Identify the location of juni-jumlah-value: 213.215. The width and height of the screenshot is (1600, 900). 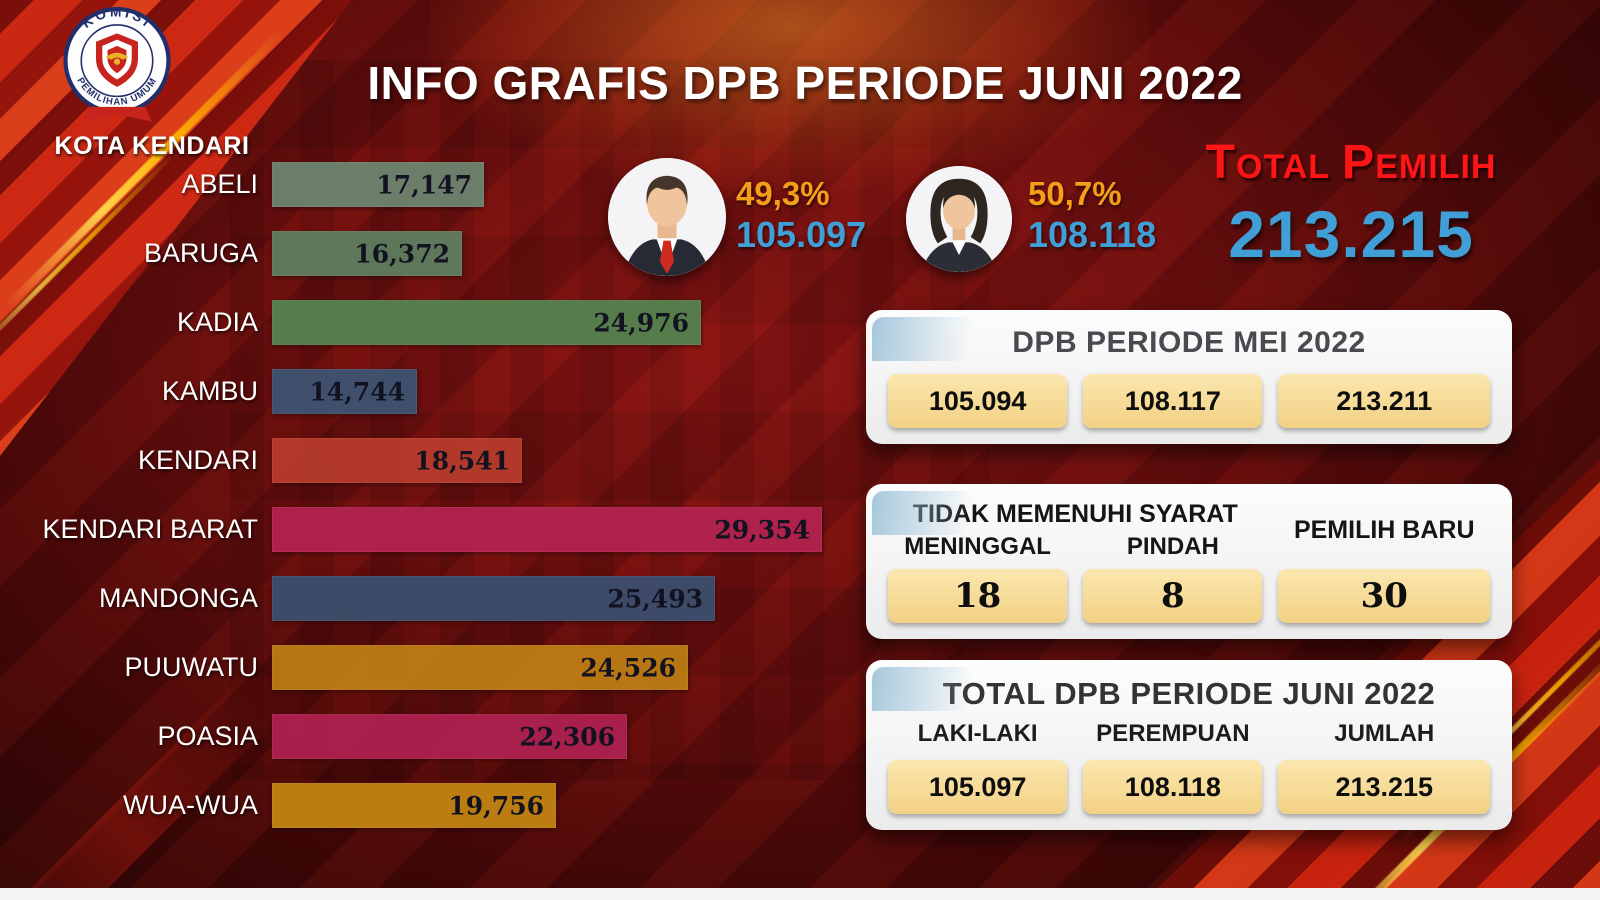
(1384, 787).